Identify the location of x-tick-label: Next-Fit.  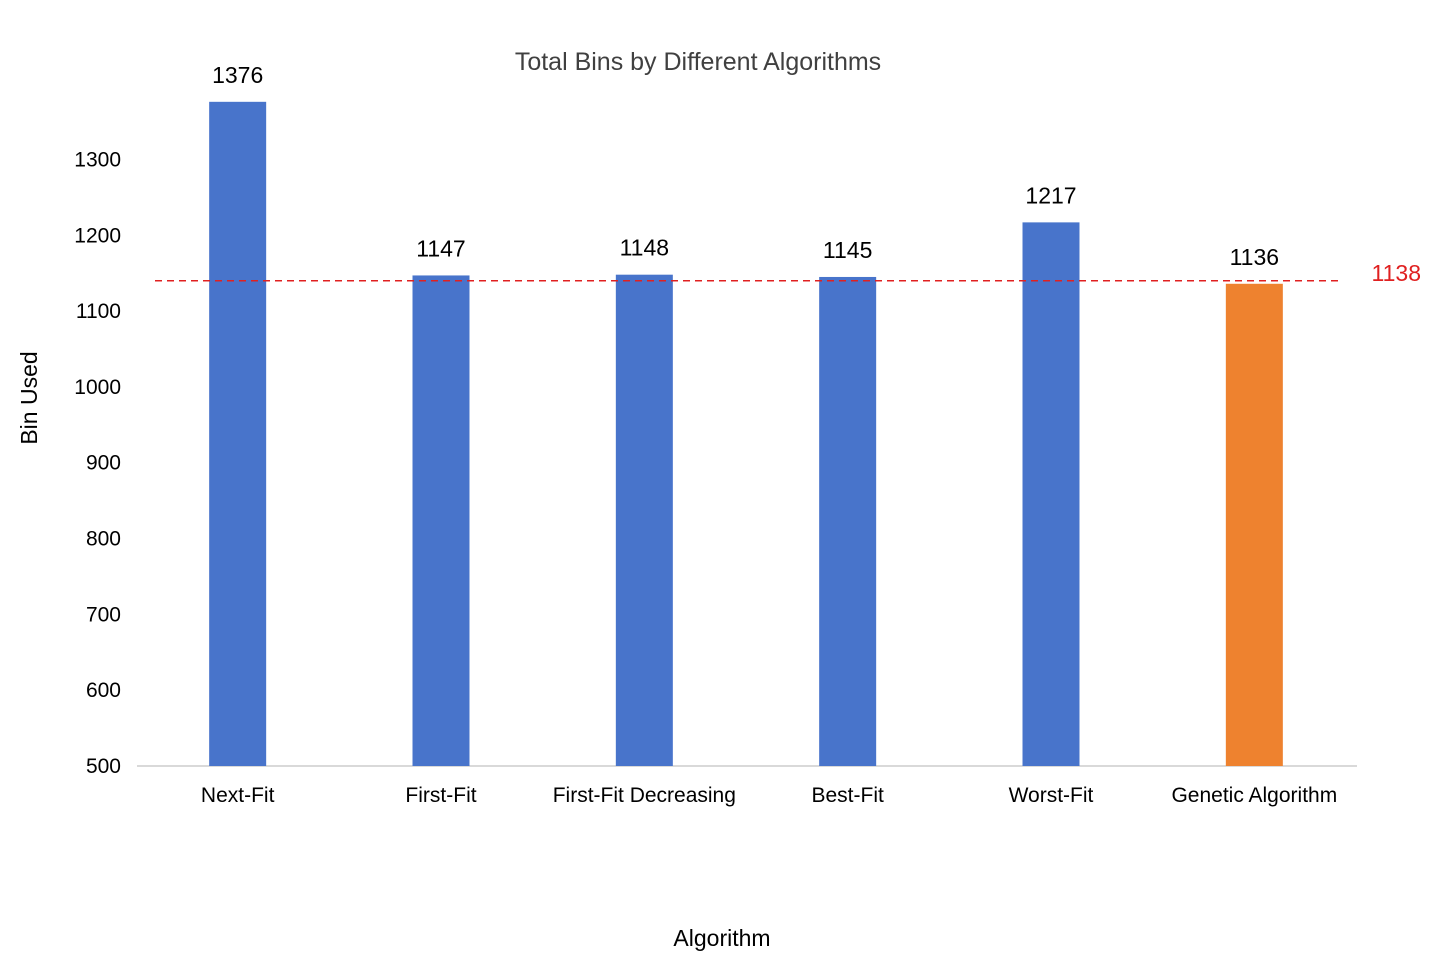
(238, 795).